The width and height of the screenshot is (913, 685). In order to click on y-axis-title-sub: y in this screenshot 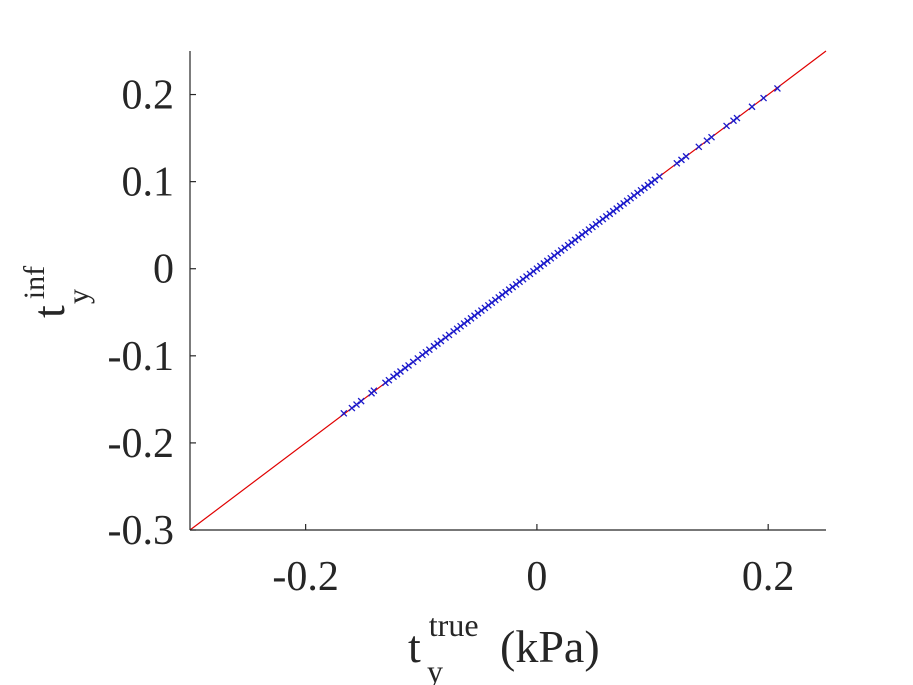, I will do `click(78, 296)`.